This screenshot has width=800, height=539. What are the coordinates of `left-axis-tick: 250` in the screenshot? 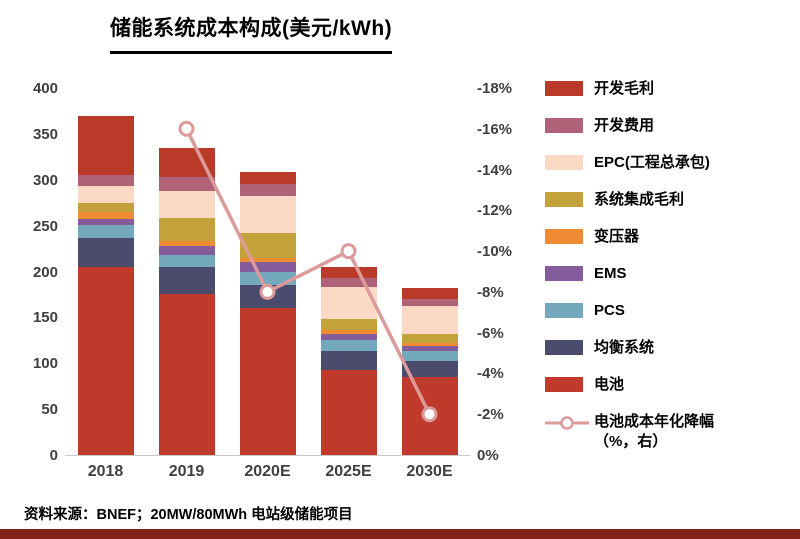 It's located at (45, 226).